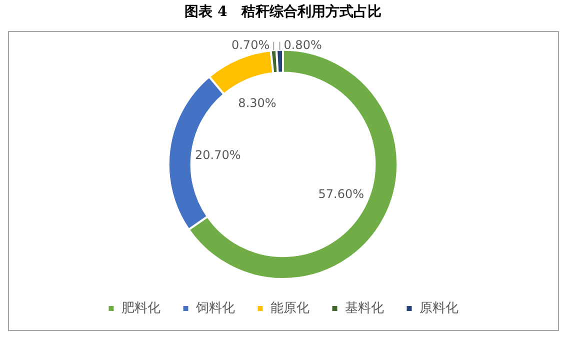 The height and width of the screenshot is (337, 566). What do you see at coordinates (364, 308) in the screenshot?
I see `legend-label: 基料化` at bounding box center [364, 308].